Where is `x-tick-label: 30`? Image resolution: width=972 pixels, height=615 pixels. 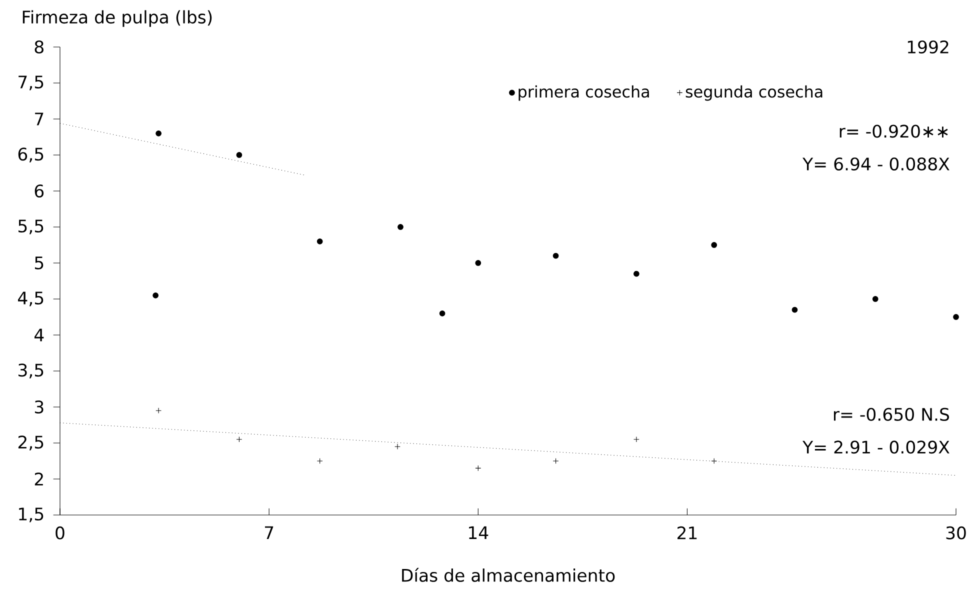
x-tick-label: 30 is located at coordinates (956, 533).